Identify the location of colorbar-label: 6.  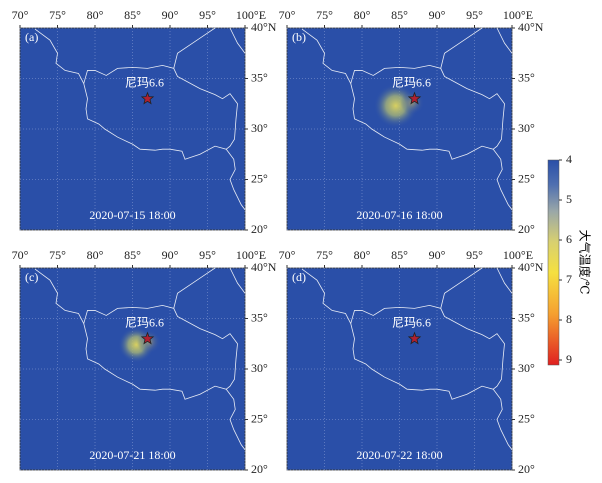
(569, 239).